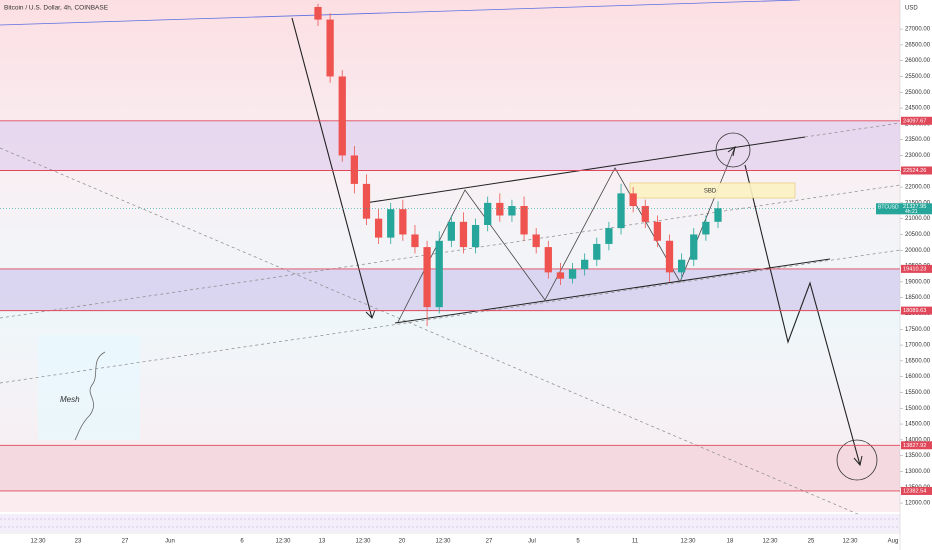 The width and height of the screenshot is (932, 550). I want to click on level-label: 13827.92, so click(914, 446).